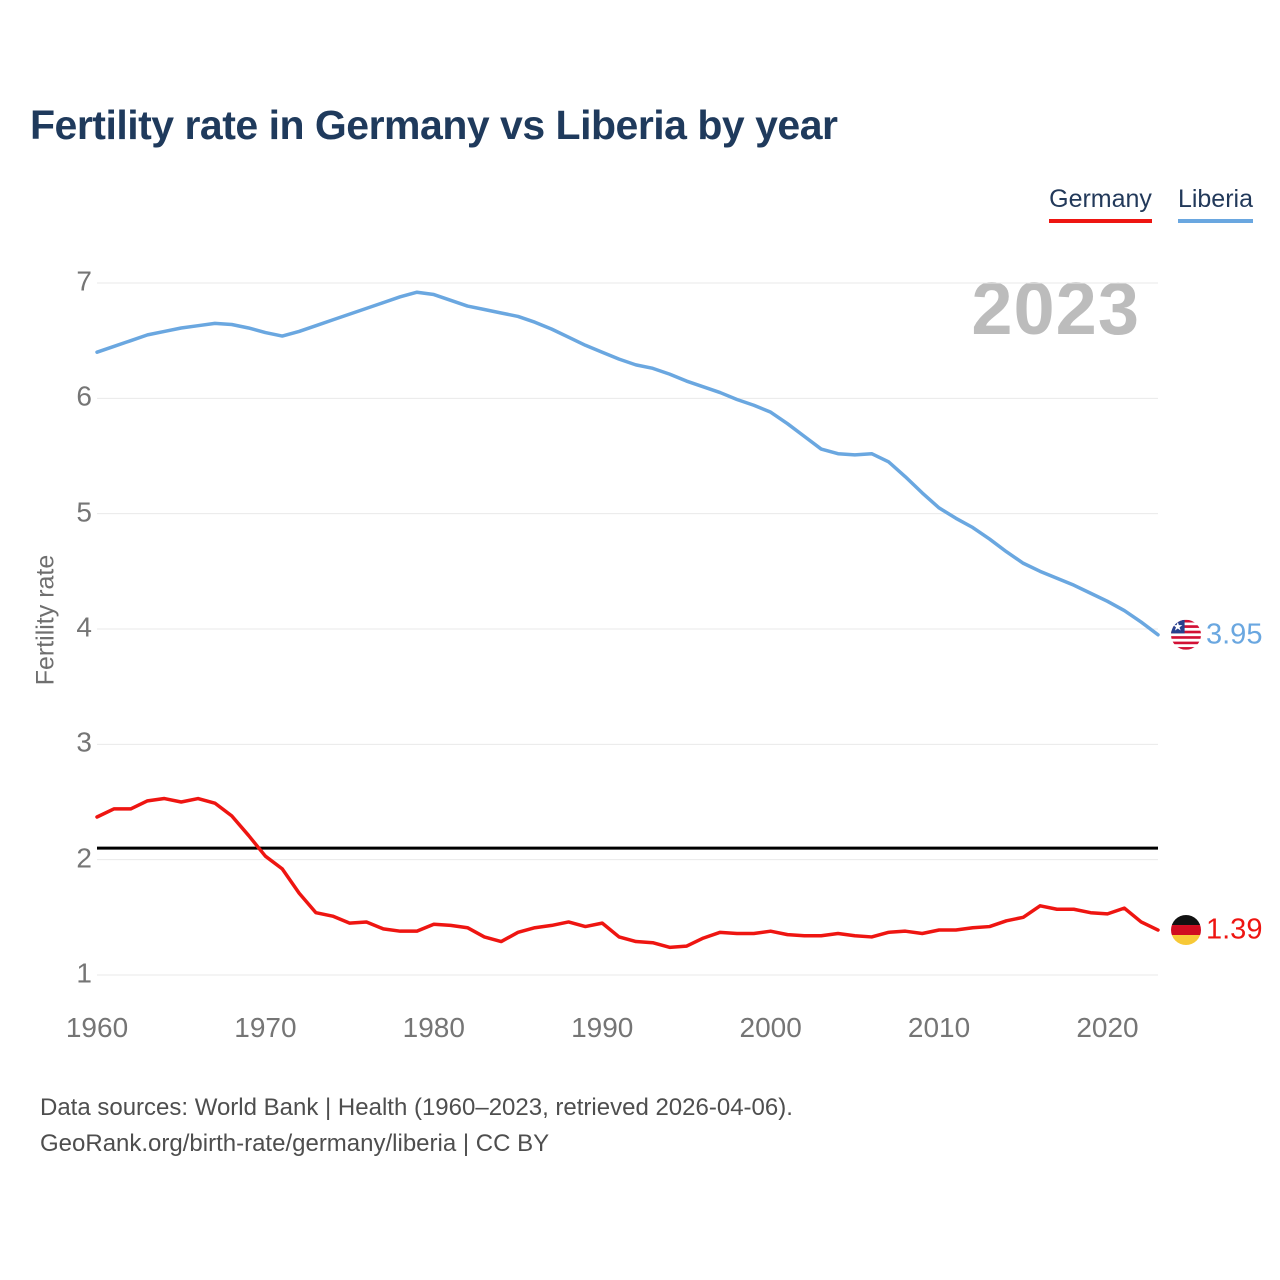  What do you see at coordinates (84, 627) in the screenshot?
I see `y-tick-label: 4` at bounding box center [84, 627].